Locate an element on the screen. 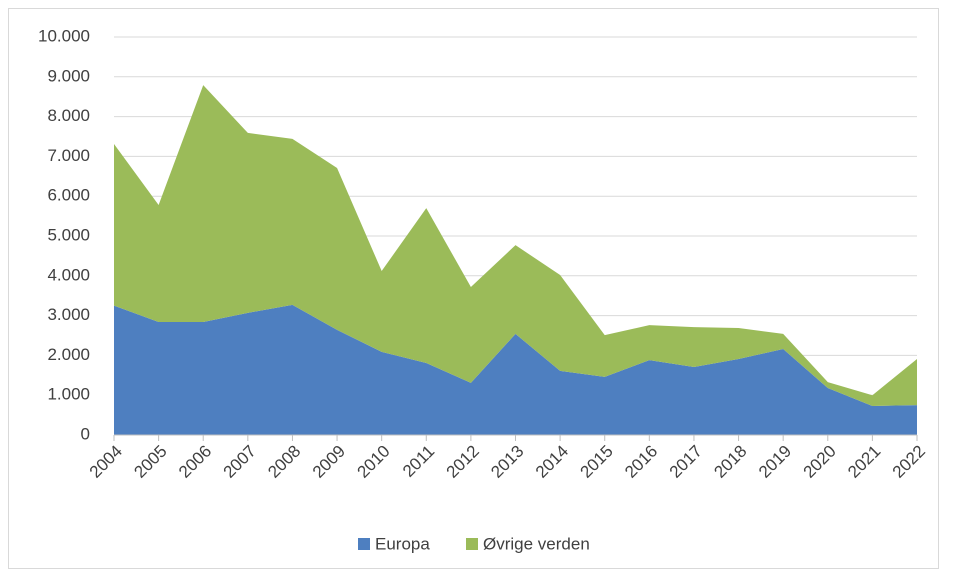 The width and height of the screenshot is (953, 578). y-tick-label: 1.000 is located at coordinates (68, 394).